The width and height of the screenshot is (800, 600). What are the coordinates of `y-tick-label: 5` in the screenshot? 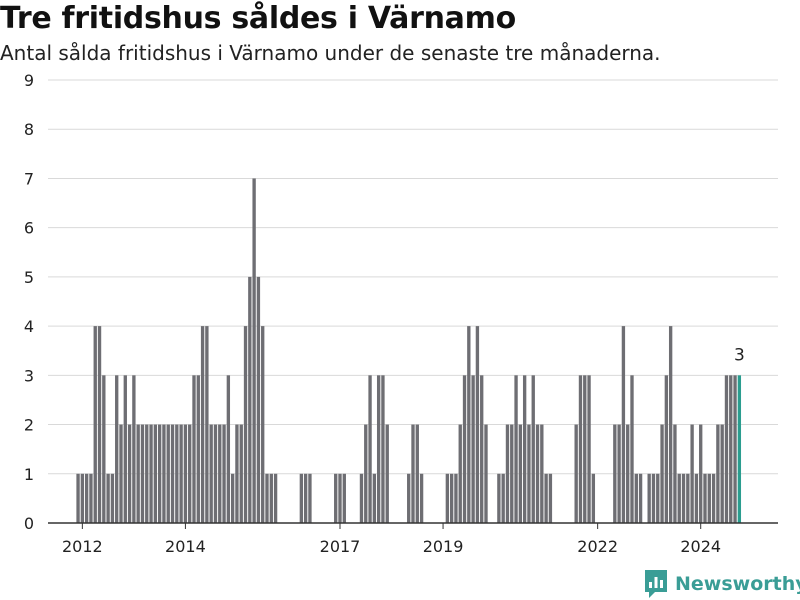 It's located at (29, 277).